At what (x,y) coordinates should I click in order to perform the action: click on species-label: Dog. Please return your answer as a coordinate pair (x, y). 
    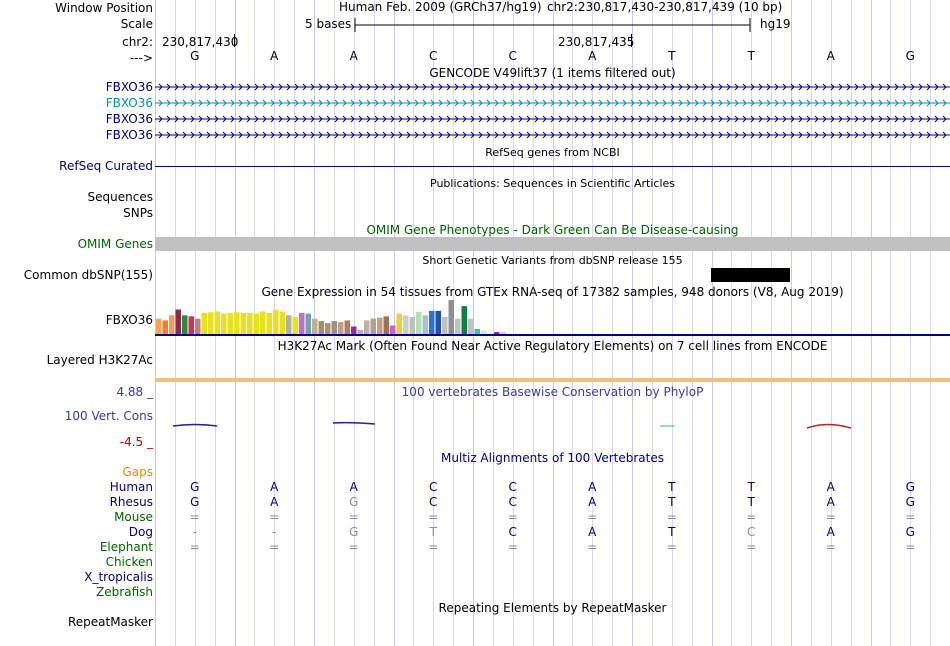
    Looking at the image, I should click on (140, 532).